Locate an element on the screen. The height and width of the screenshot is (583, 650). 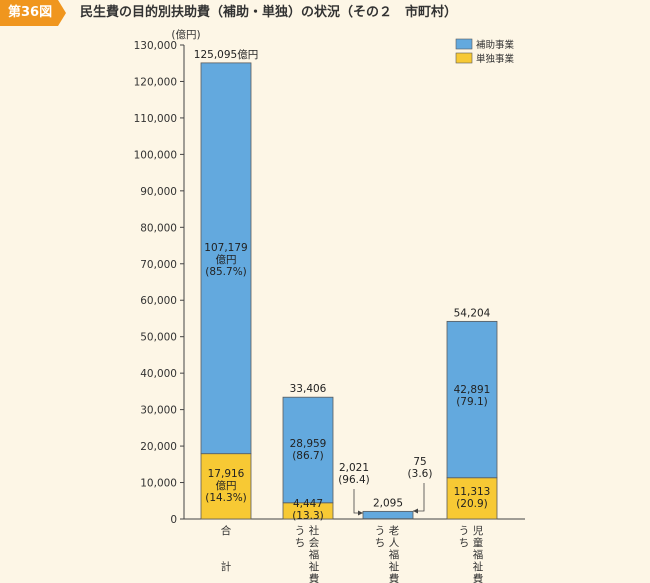
segment-value-label: (85.7%) is located at coordinates (226, 272).